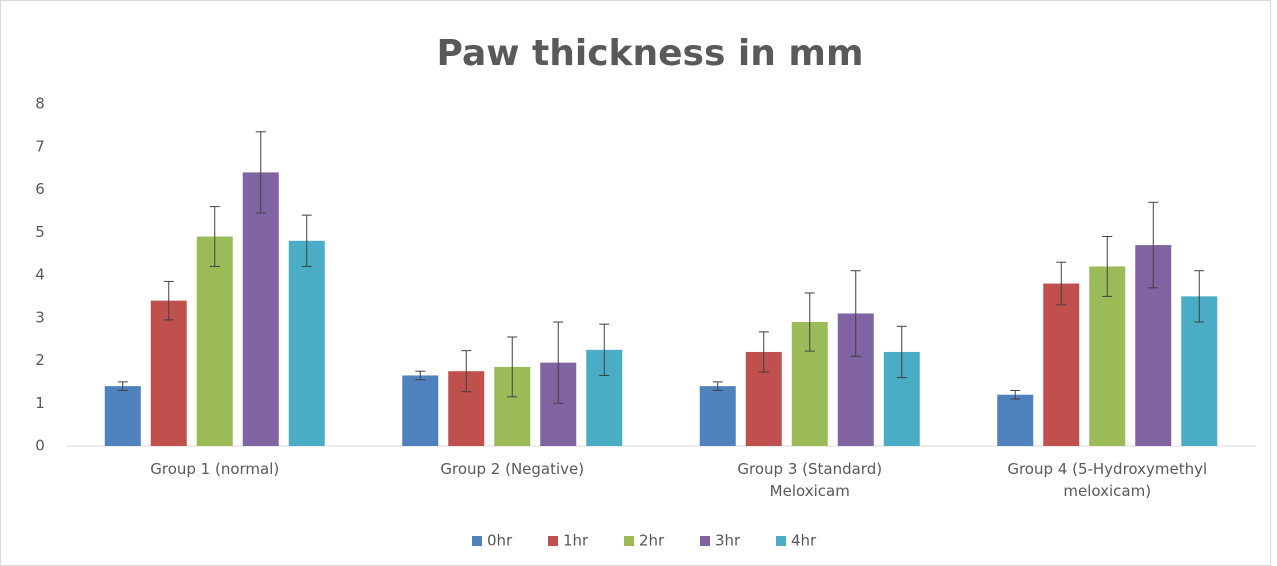 This screenshot has height=566, width=1277. Describe the element at coordinates (809, 469) in the screenshot. I see `x-tick-line: Group 3 (Standard)` at that location.